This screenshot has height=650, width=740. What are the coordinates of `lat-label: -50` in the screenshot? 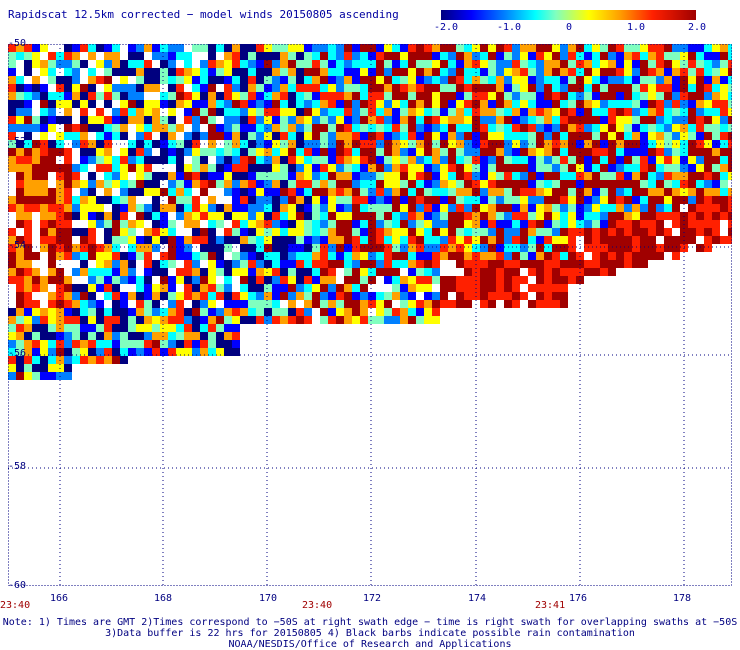 It's located at (17, 43).